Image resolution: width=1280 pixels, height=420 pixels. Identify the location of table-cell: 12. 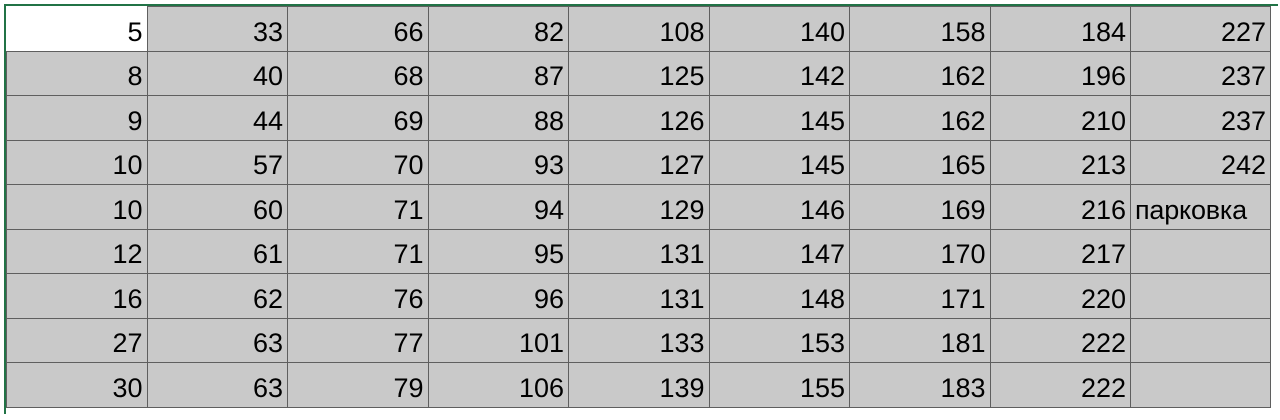
(77, 251).